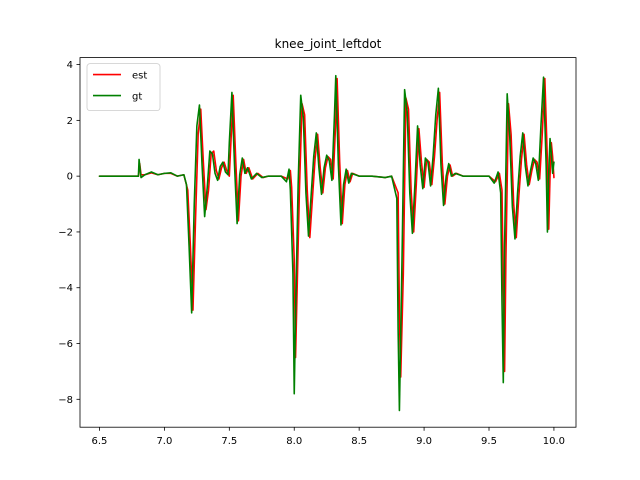  I want to click on y-tick-label: −4, so click(65, 288).